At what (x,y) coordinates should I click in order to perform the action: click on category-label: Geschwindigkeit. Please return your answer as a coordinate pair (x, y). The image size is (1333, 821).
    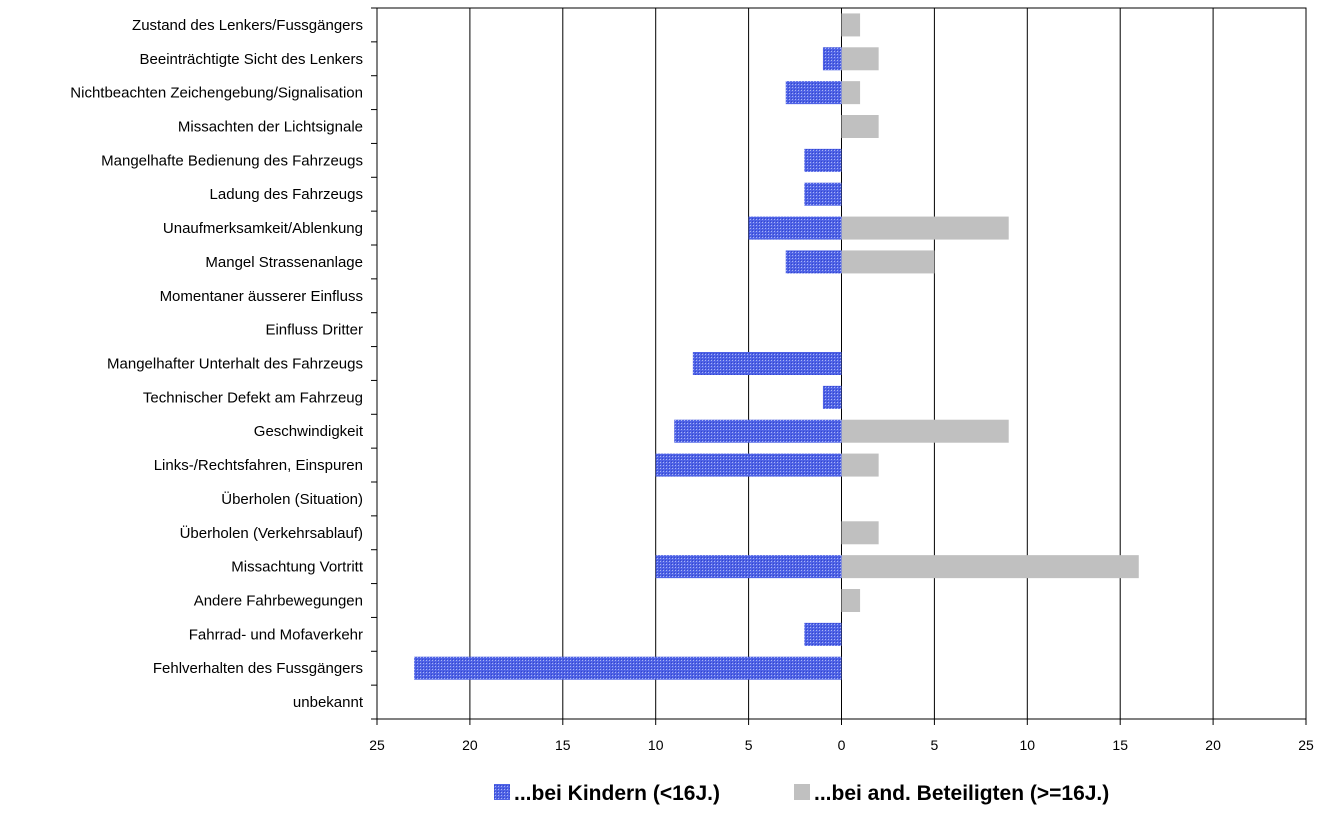
    Looking at the image, I should click on (309, 431).